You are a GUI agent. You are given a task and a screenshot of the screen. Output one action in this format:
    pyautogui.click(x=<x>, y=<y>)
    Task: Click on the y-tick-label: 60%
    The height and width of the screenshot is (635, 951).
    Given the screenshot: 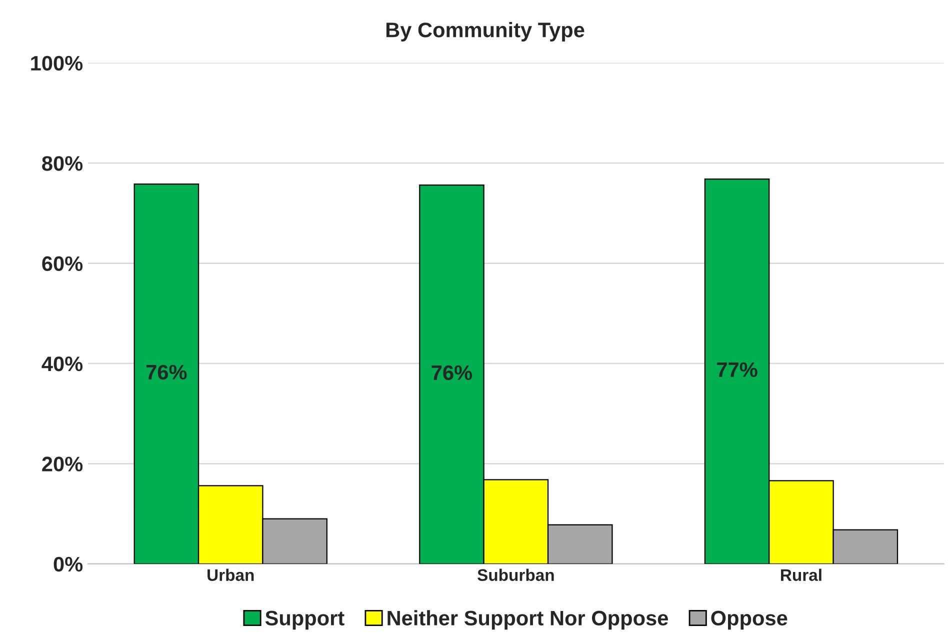 What is the action you would take?
    pyautogui.click(x=62, y=264)
    